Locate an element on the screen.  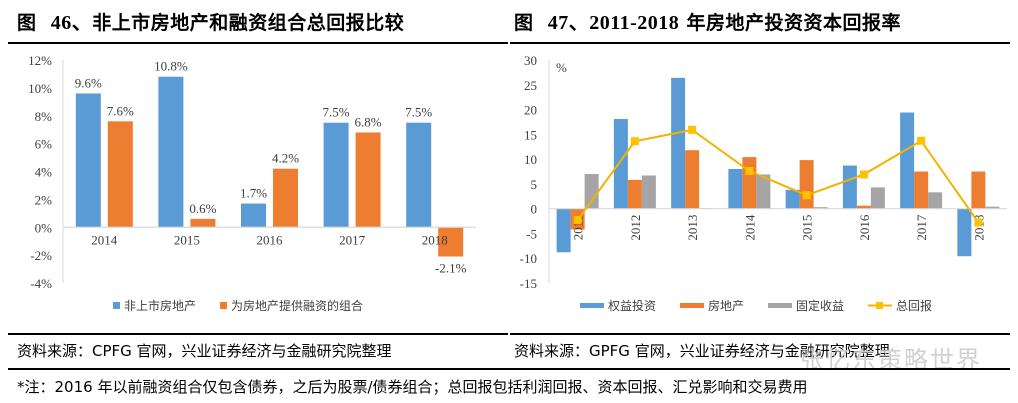
y-tick-label: 4% is located at coordinates (44, 172).